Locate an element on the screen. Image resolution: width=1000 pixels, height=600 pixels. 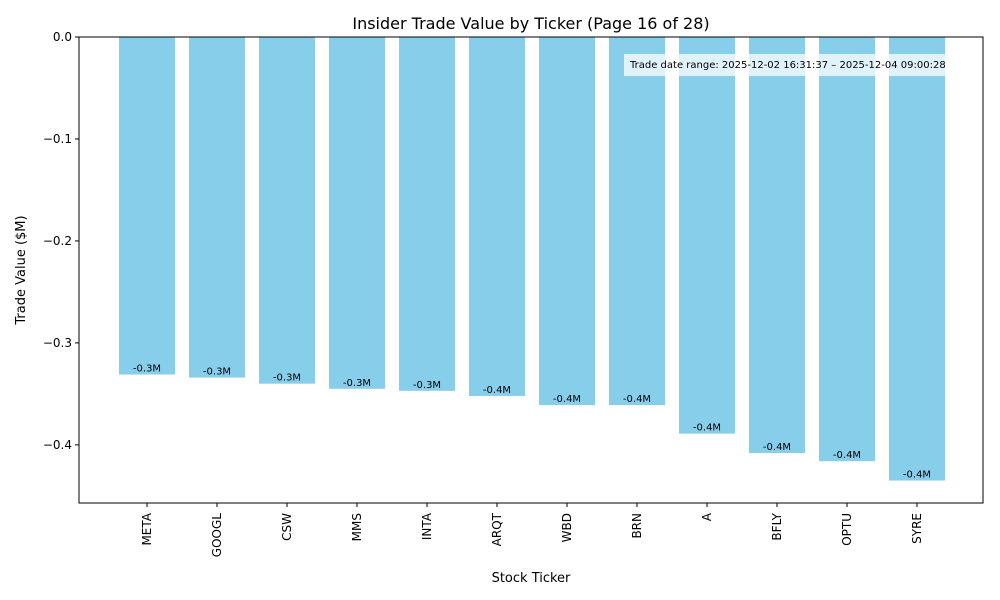
data-label-a: -0.4M is located at coordinates (707, 428).